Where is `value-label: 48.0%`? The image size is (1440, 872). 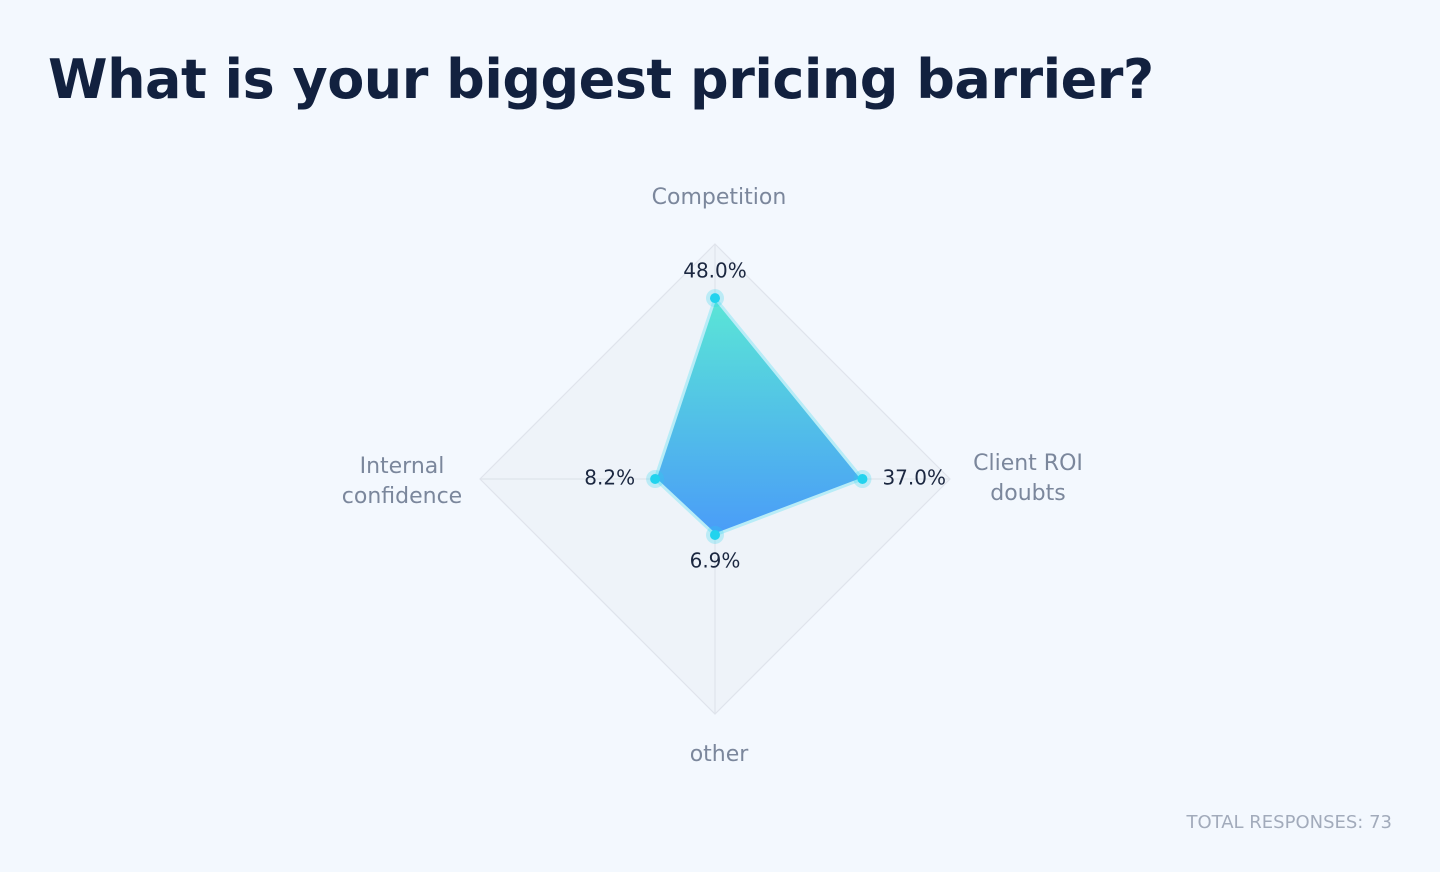
value-label: 48.0% is located at coordinates (715, 271).